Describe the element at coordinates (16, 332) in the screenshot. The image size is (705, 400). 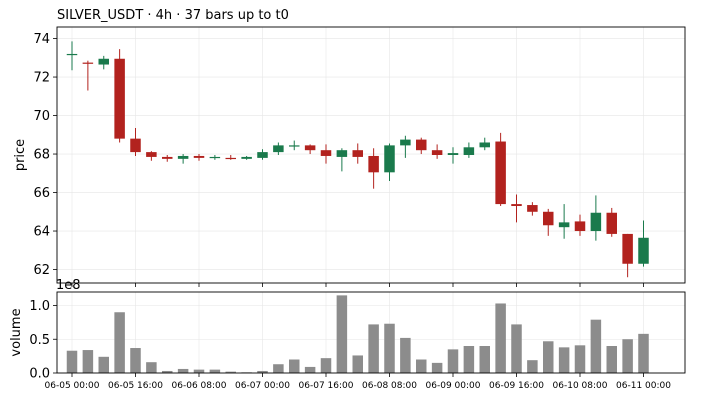
I see `volume-axis-label: volume` at that location.